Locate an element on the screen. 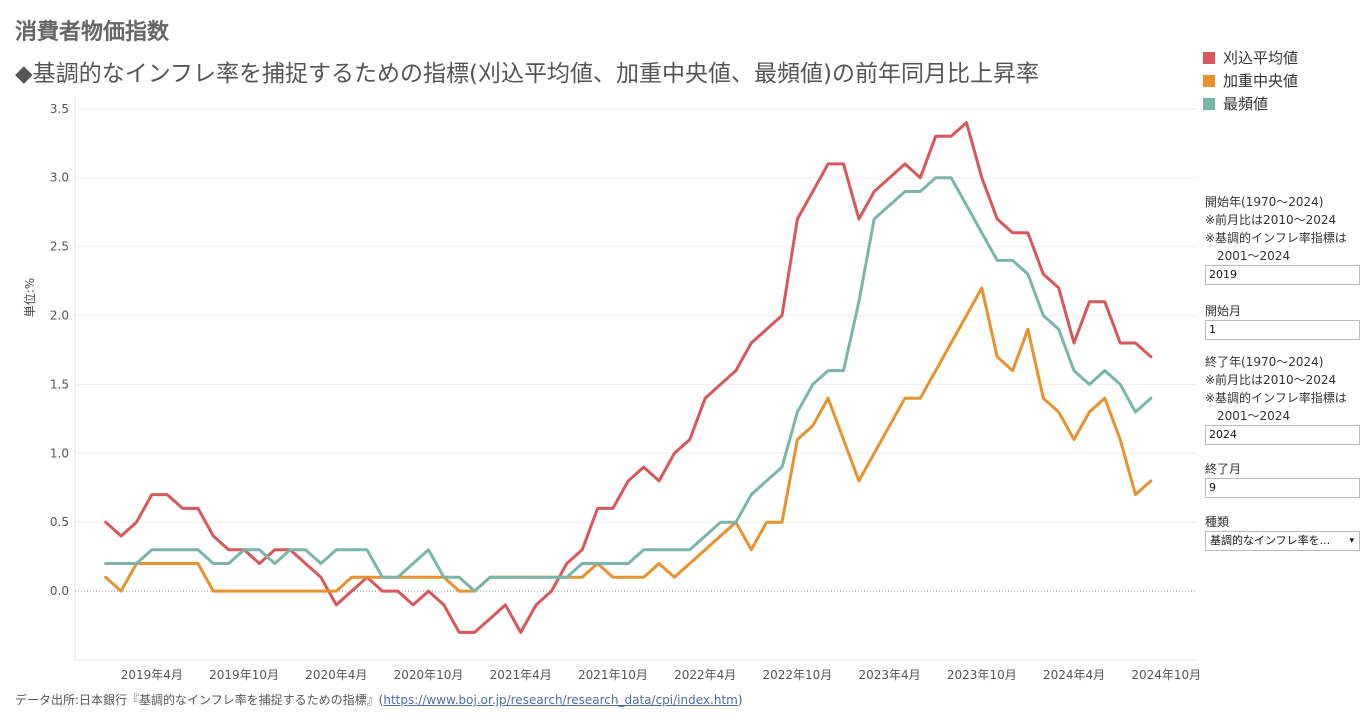 The width and height of the screenshot is (1360, 716). legend-label: 刈込平均値 is located at coordinates (1261, 58).